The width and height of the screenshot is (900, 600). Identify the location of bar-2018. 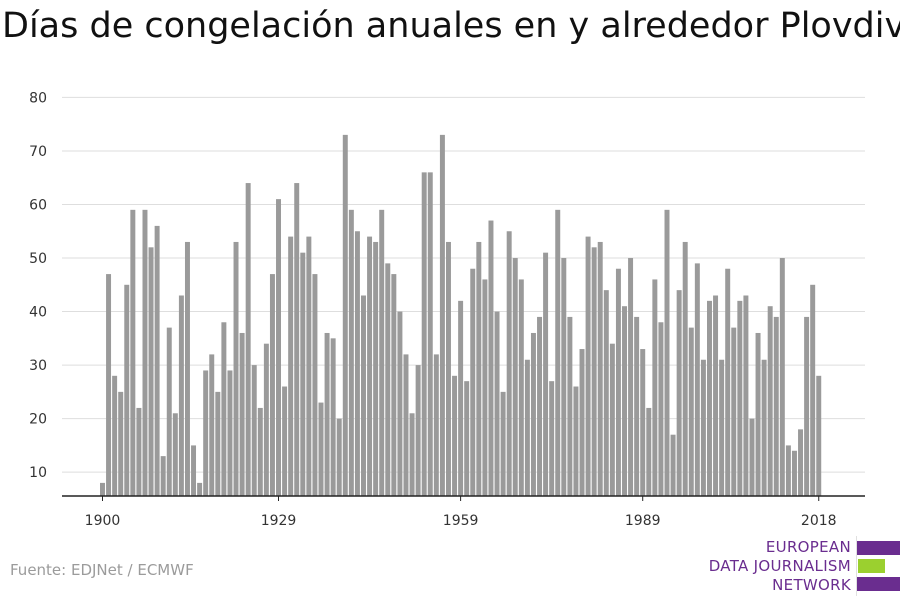
(819, 435).